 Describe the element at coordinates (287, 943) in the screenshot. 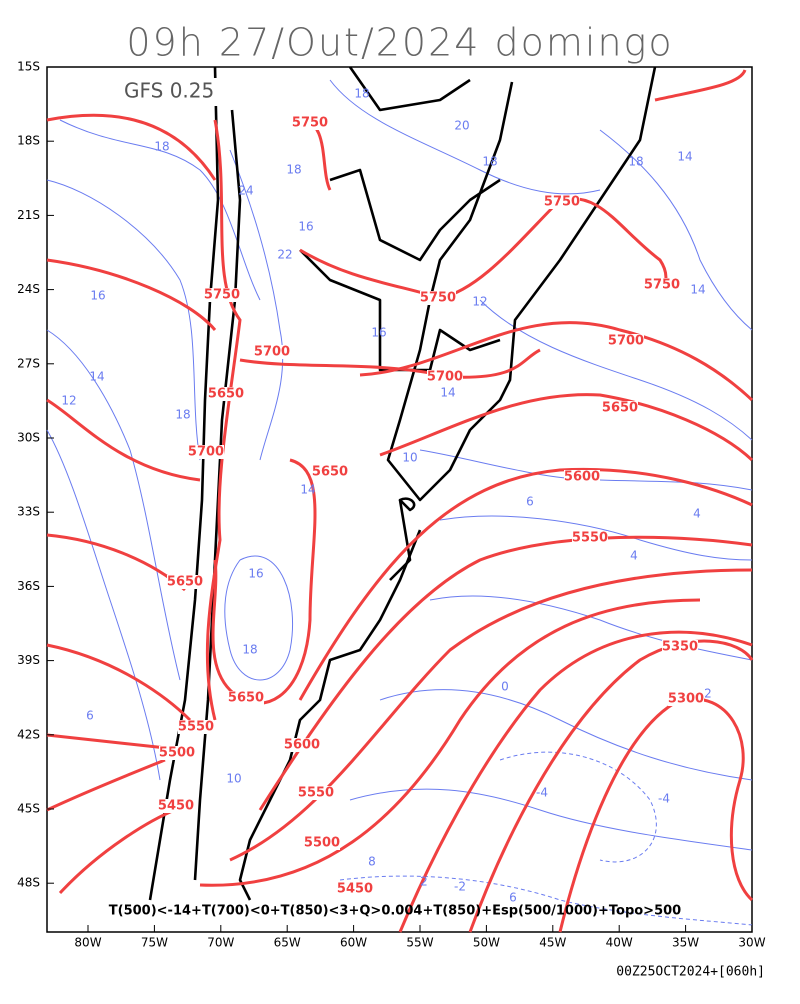

I see `lon-tick-label: 65W` at that location.